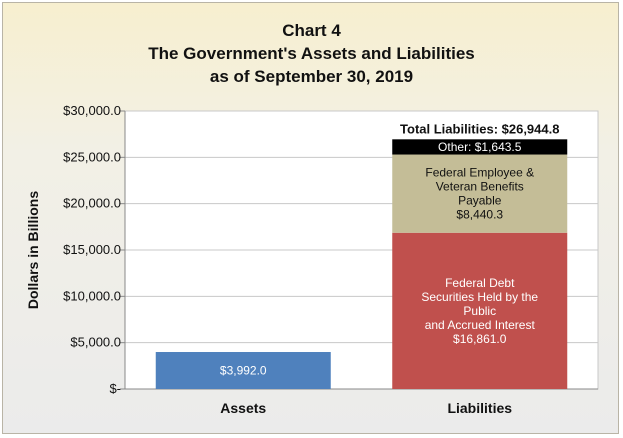  Describe the element at coordinates (479, 297) in the screenshot. I see `data-label: Securities Held by the` at that location.